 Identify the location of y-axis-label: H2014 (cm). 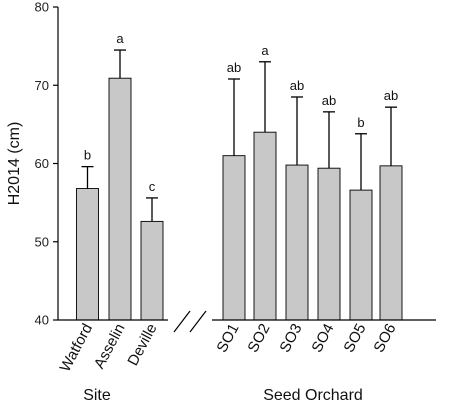
(14, 164).